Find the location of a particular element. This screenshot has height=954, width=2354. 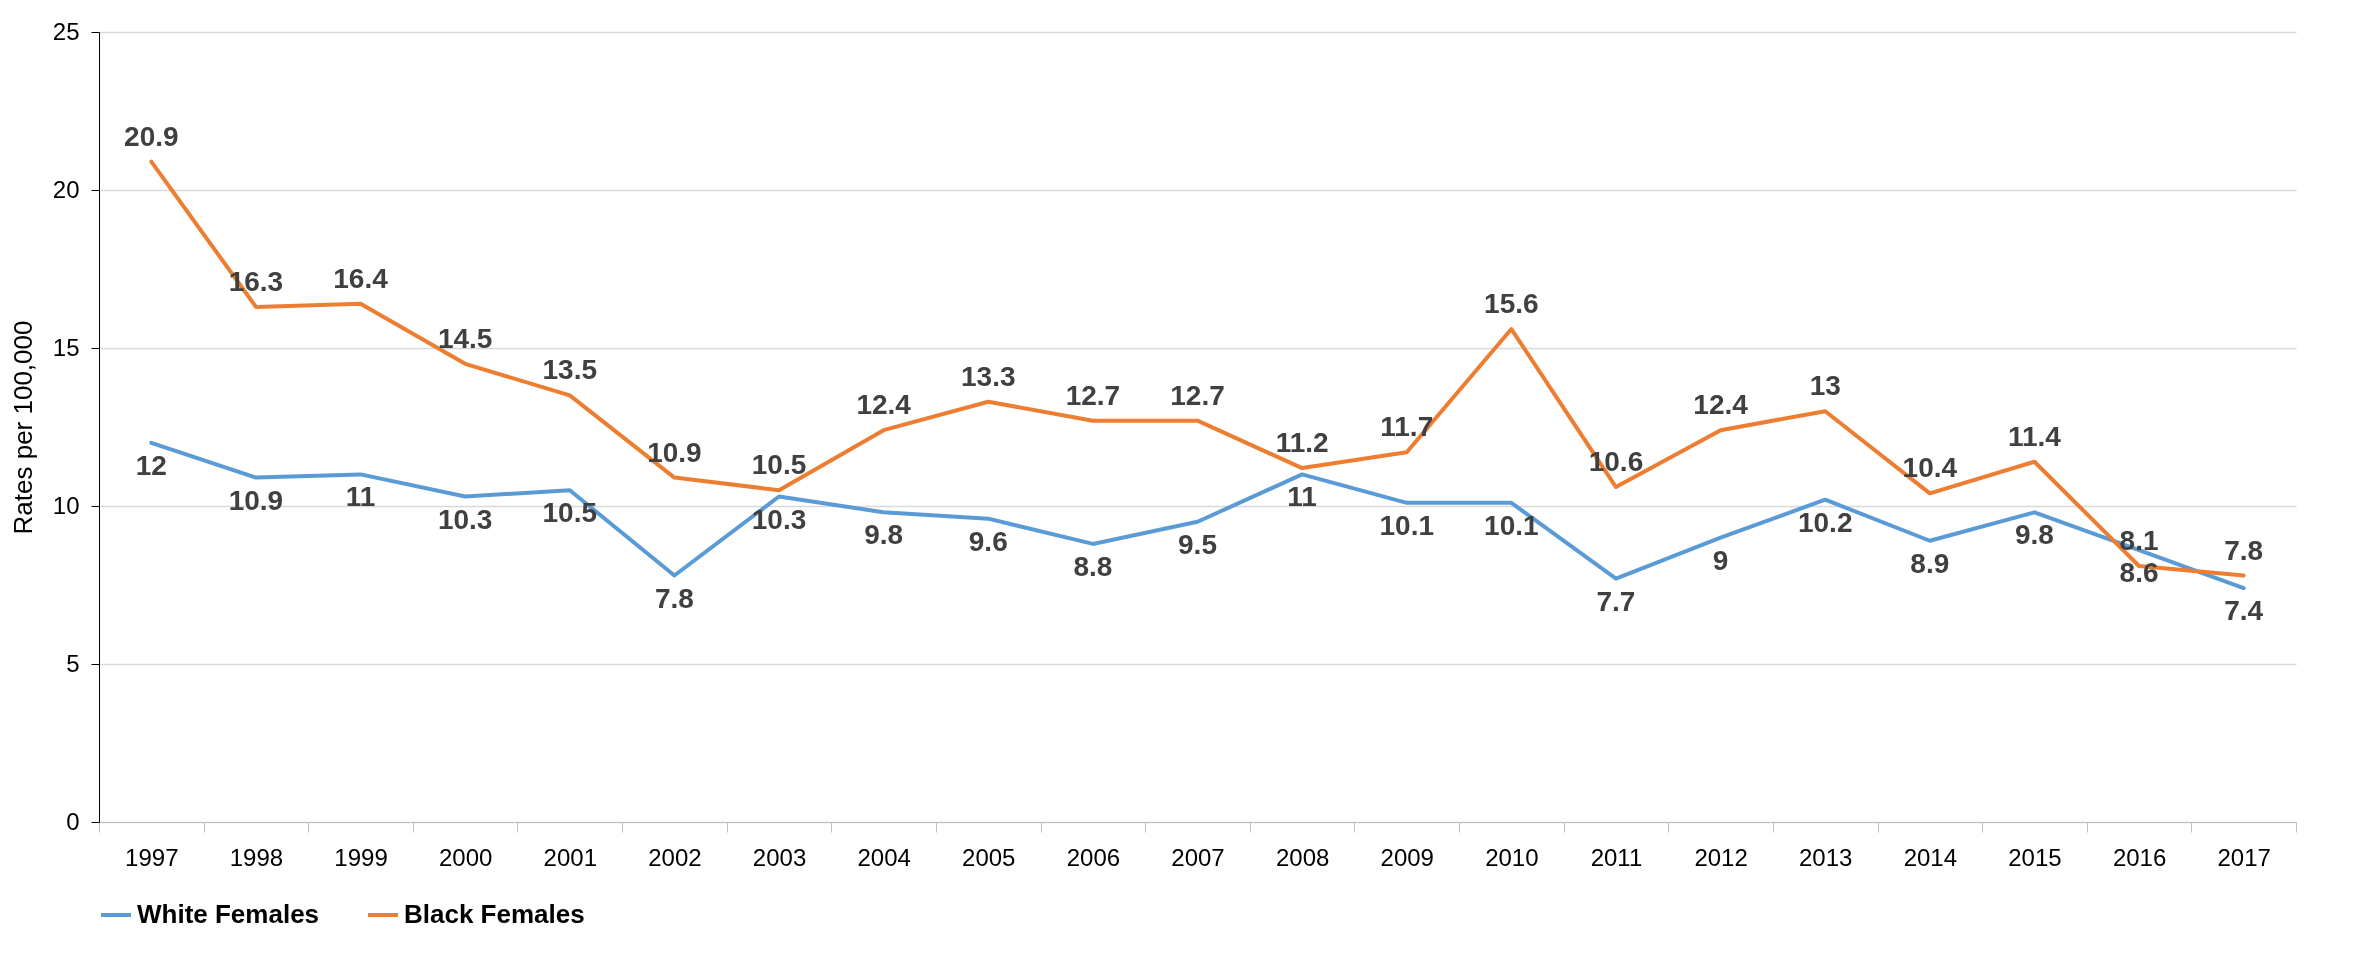

x-tick-label: 2001 is located at coordinates (570, 857).